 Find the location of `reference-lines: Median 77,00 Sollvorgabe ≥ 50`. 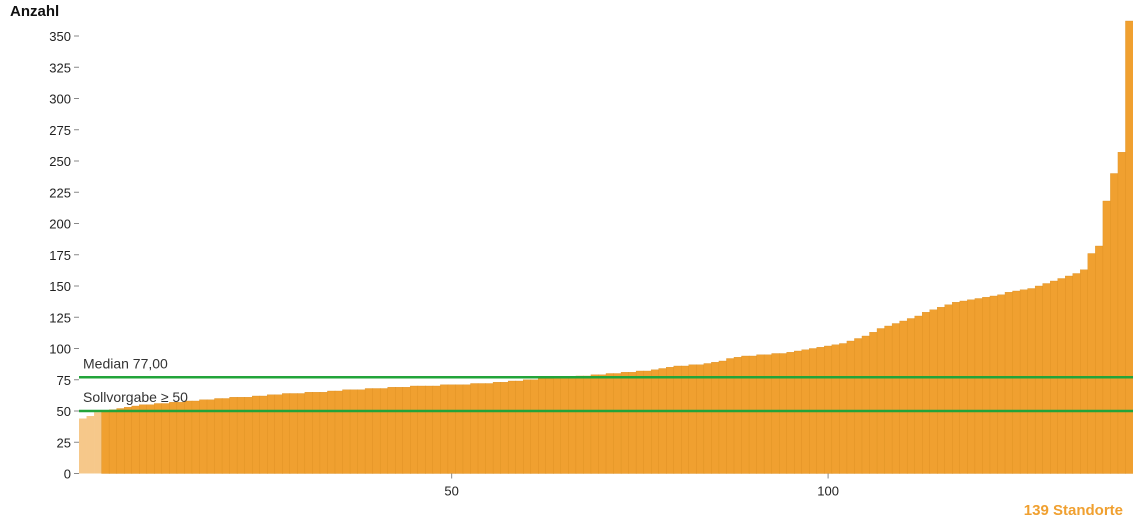

reference-lines: Median 77,00 Sollvorgabe ≥ 50 is located at coordinates (606, 384).